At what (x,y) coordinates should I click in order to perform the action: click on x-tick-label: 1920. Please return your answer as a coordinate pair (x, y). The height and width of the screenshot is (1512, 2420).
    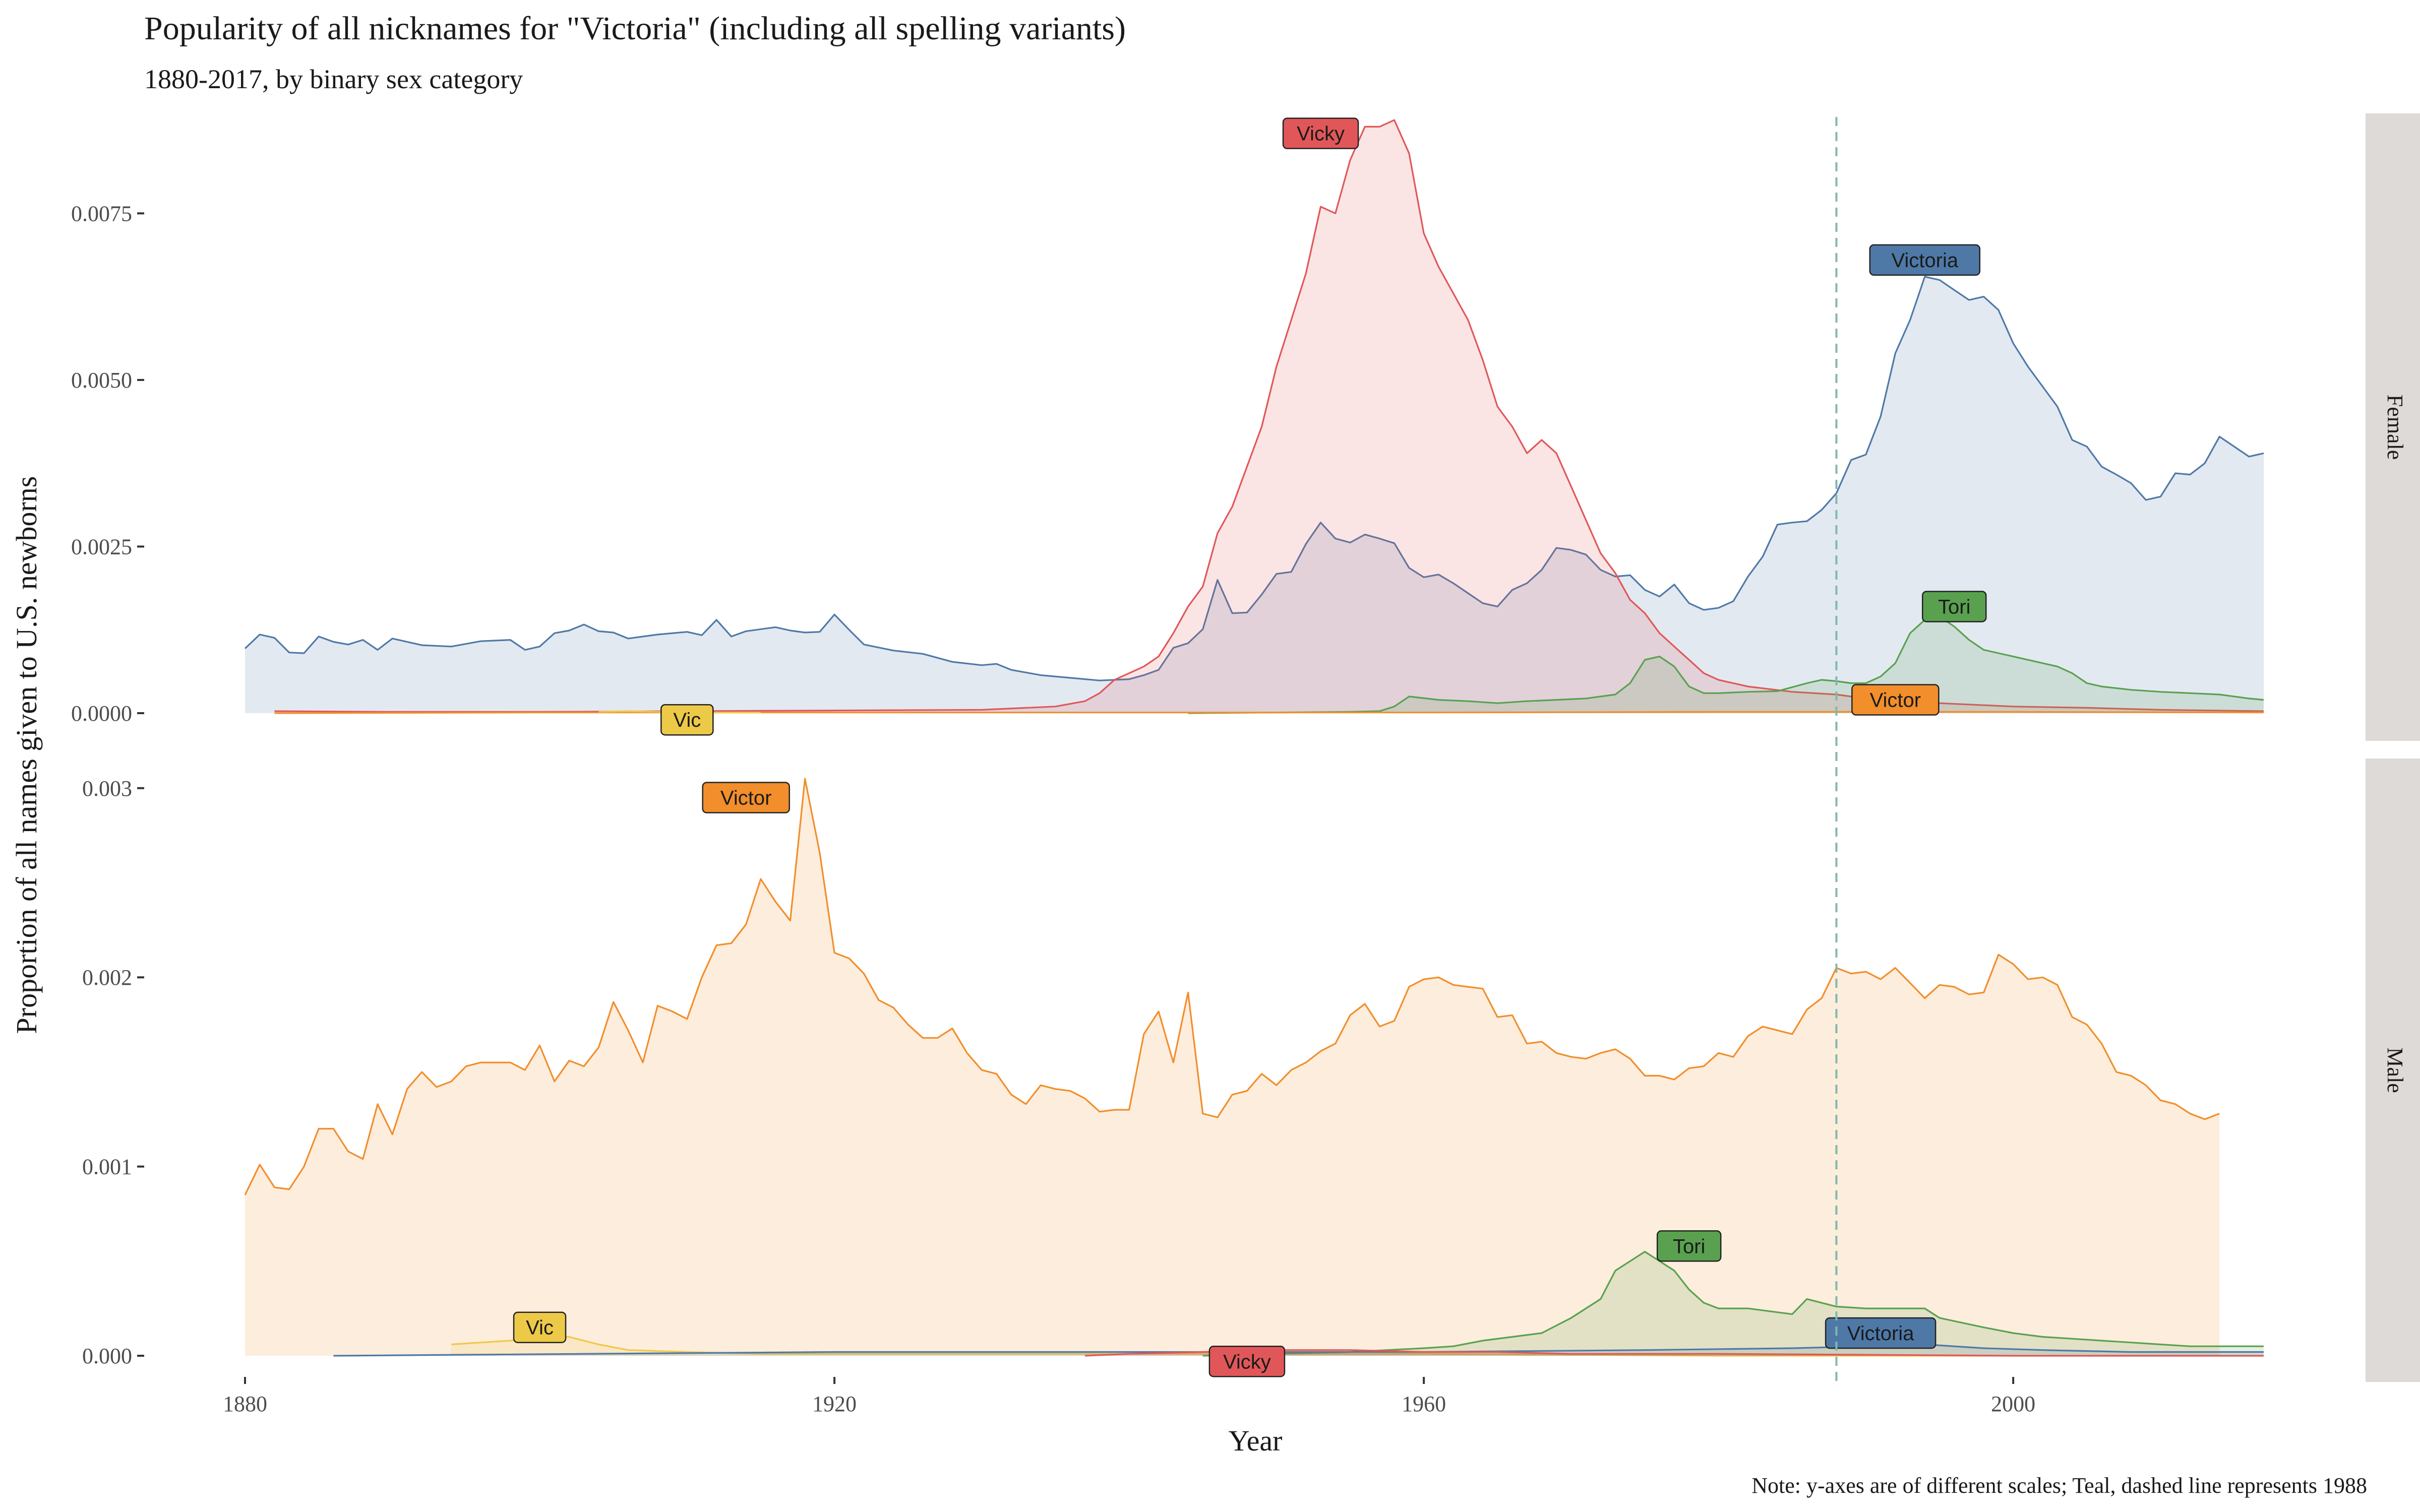
    Looking at the image, I should click on (834, 1404).